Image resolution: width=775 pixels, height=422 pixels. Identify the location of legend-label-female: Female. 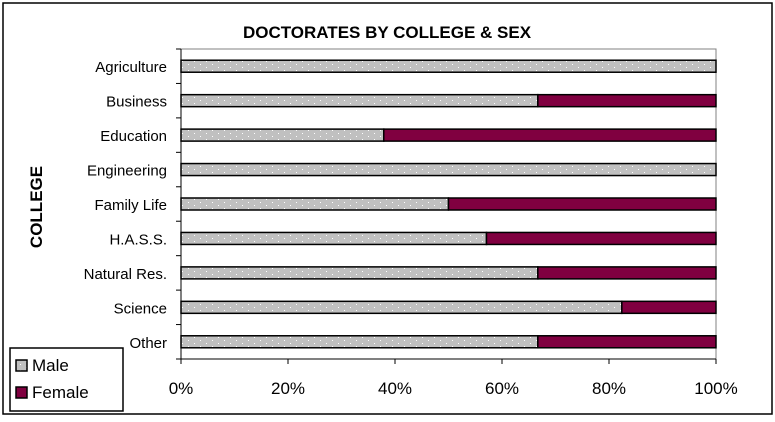
(60, 392).